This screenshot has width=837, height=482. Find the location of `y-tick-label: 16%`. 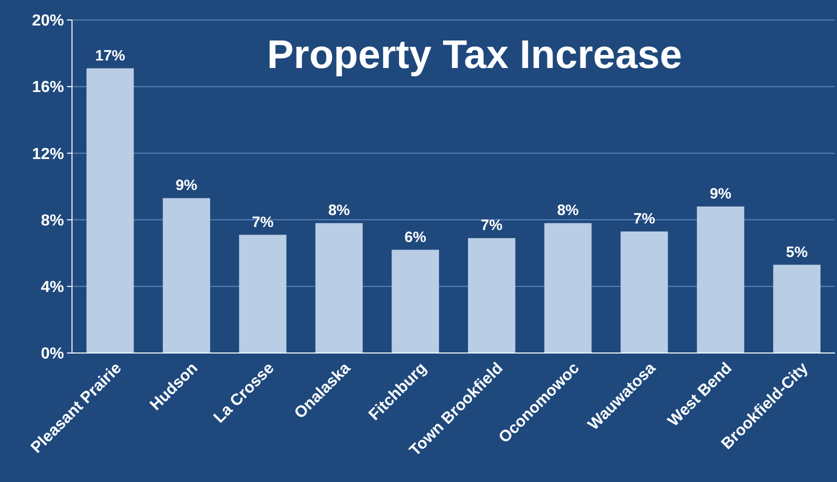

y-tick-label: 16% is located at coordinates (48, 87).